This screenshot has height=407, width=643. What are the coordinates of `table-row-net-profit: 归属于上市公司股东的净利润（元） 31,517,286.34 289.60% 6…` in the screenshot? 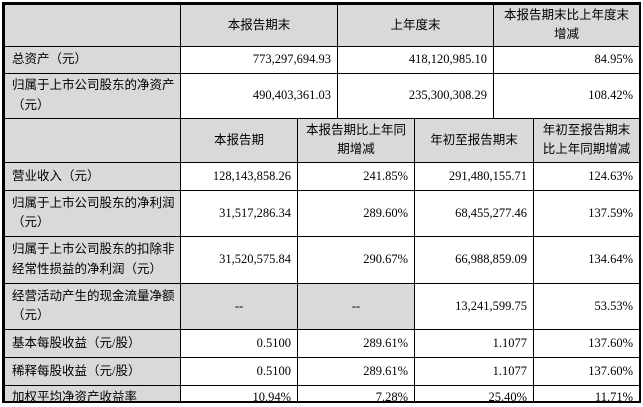 It's located at (321, 213).